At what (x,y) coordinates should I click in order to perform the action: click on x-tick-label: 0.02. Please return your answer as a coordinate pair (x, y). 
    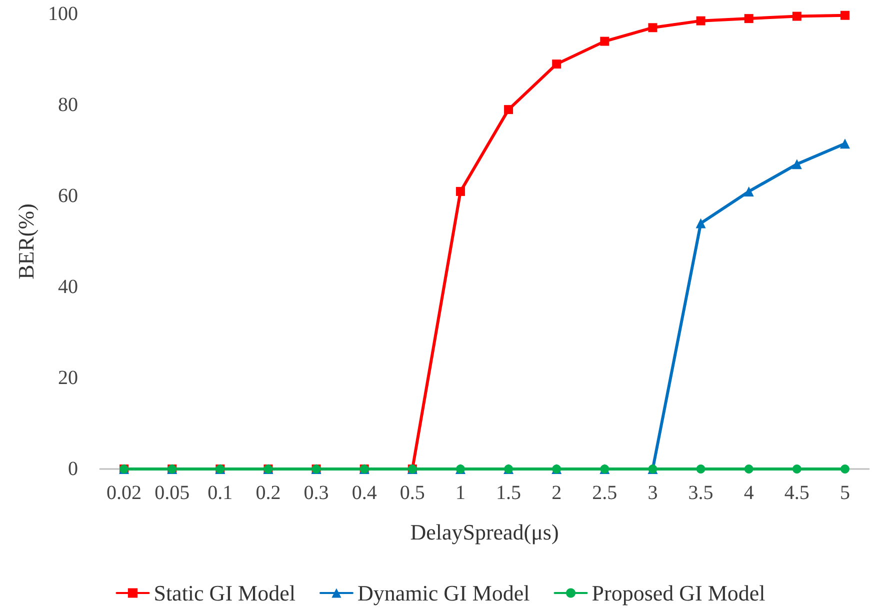
    Looking at the image, I should click on (124, 493).